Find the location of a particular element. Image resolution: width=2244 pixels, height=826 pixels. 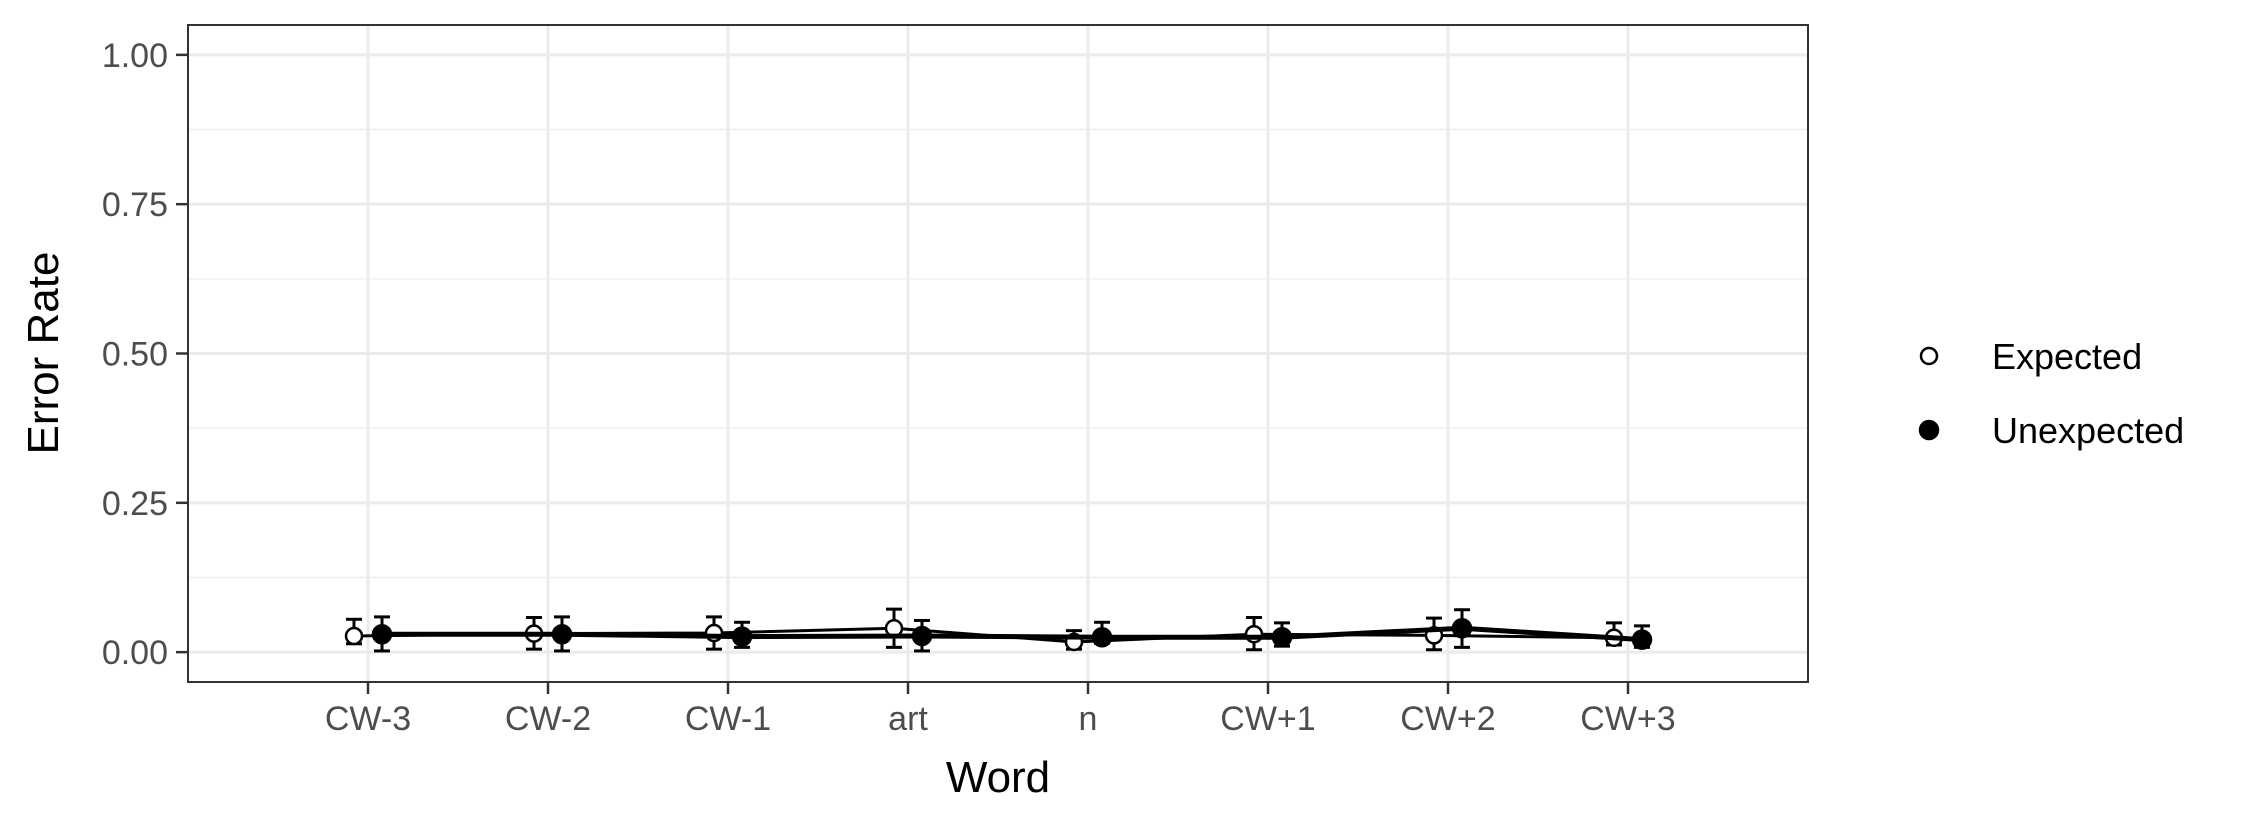

y-tick-label: 0.25 is located at coordinates (135, 504).